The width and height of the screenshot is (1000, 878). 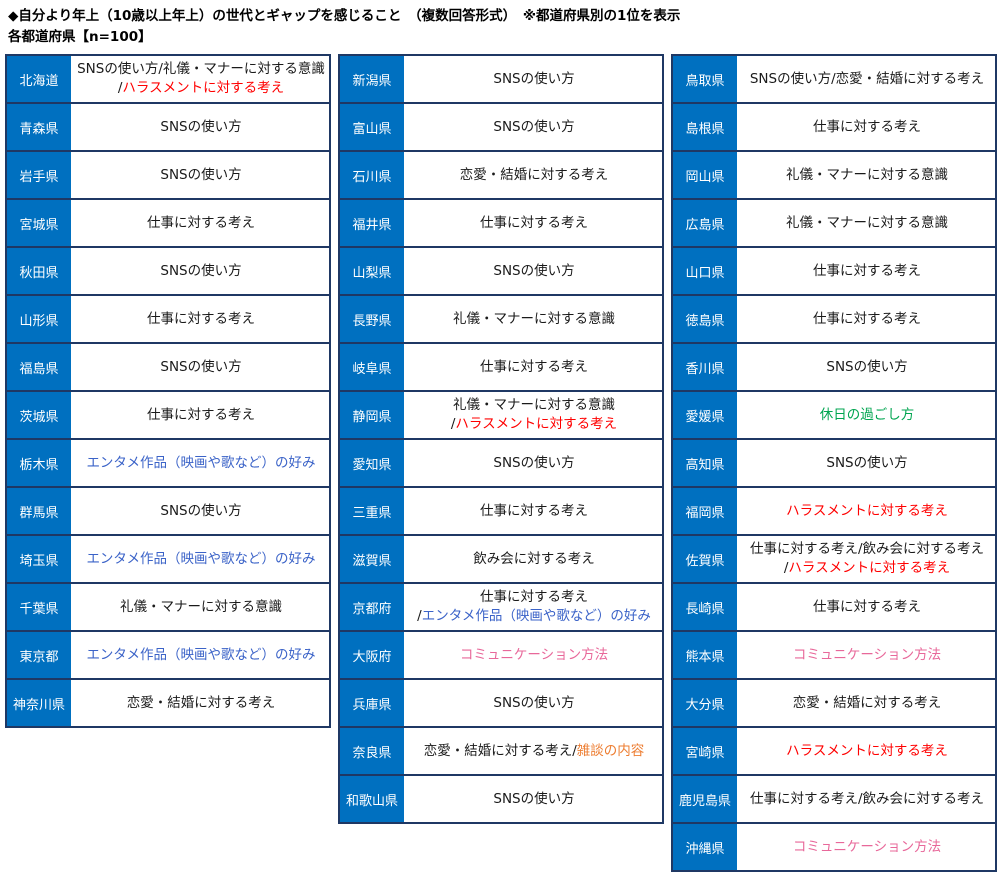 I want to click on answer-segment: 礼儀・マナーに対する意識, so click(x=201, y=606).